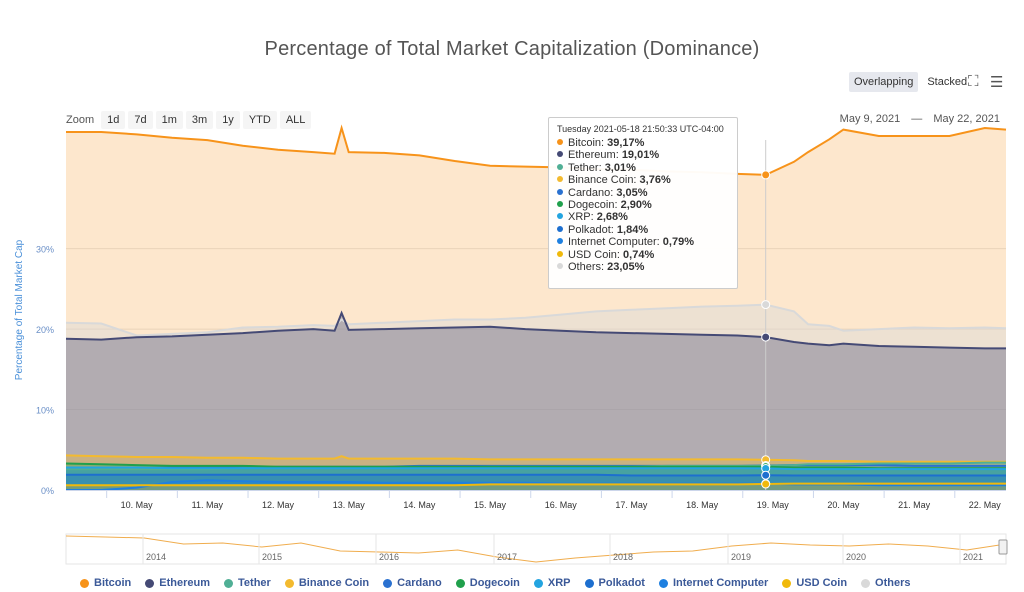 The image size is (1024, 592). I want to click on tooltip-row-xrp: XRP: 2,68%, so click(643, 217).